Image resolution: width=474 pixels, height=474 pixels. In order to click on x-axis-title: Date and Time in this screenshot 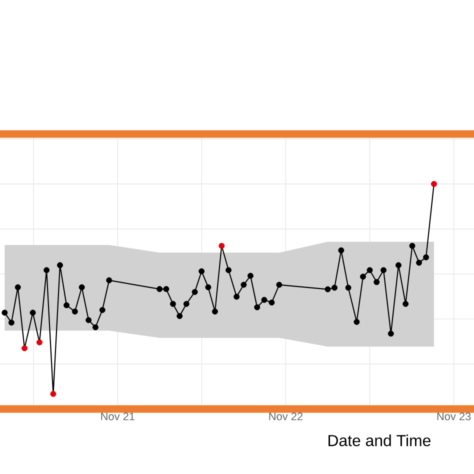, I will do `click(379, 440)`.